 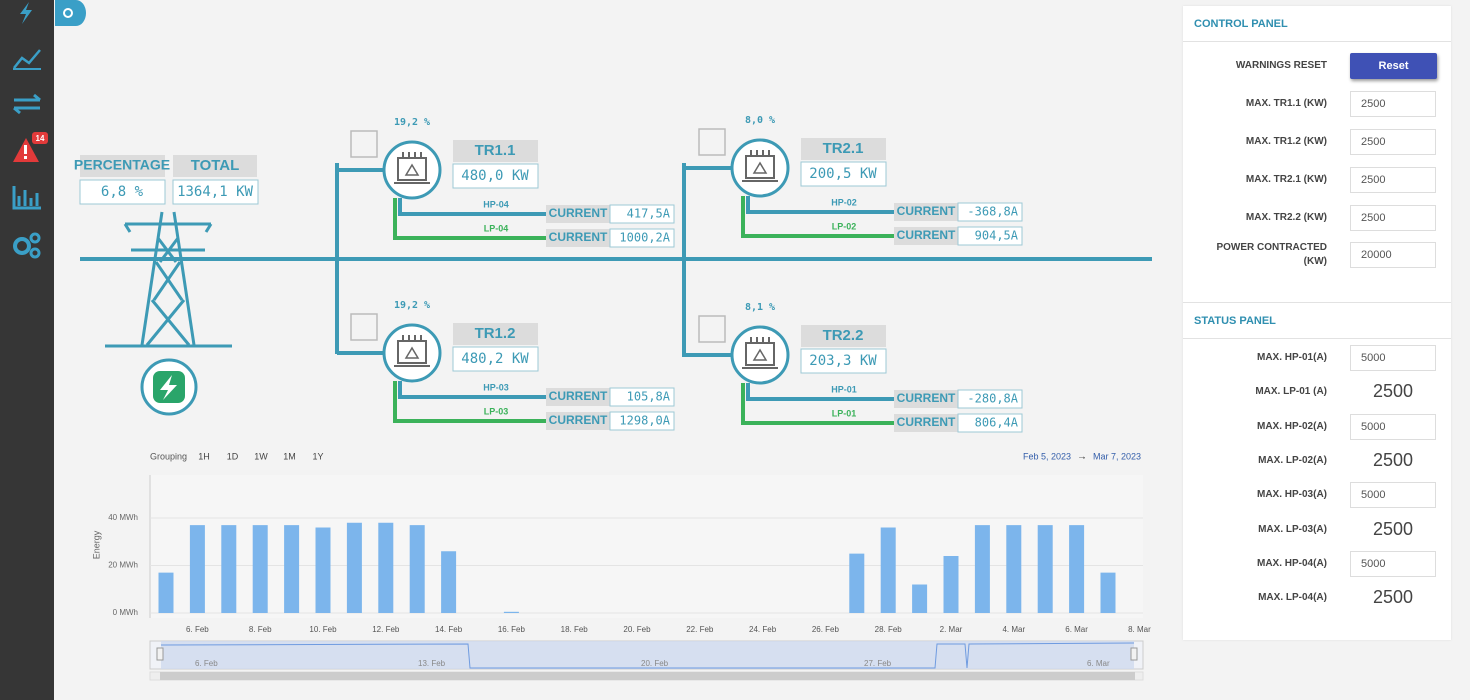 What do you see at coordinates (637, 629) in the screenshot?
I see `x-tick-label: 20. Feb` at bounding box center [637, 629].